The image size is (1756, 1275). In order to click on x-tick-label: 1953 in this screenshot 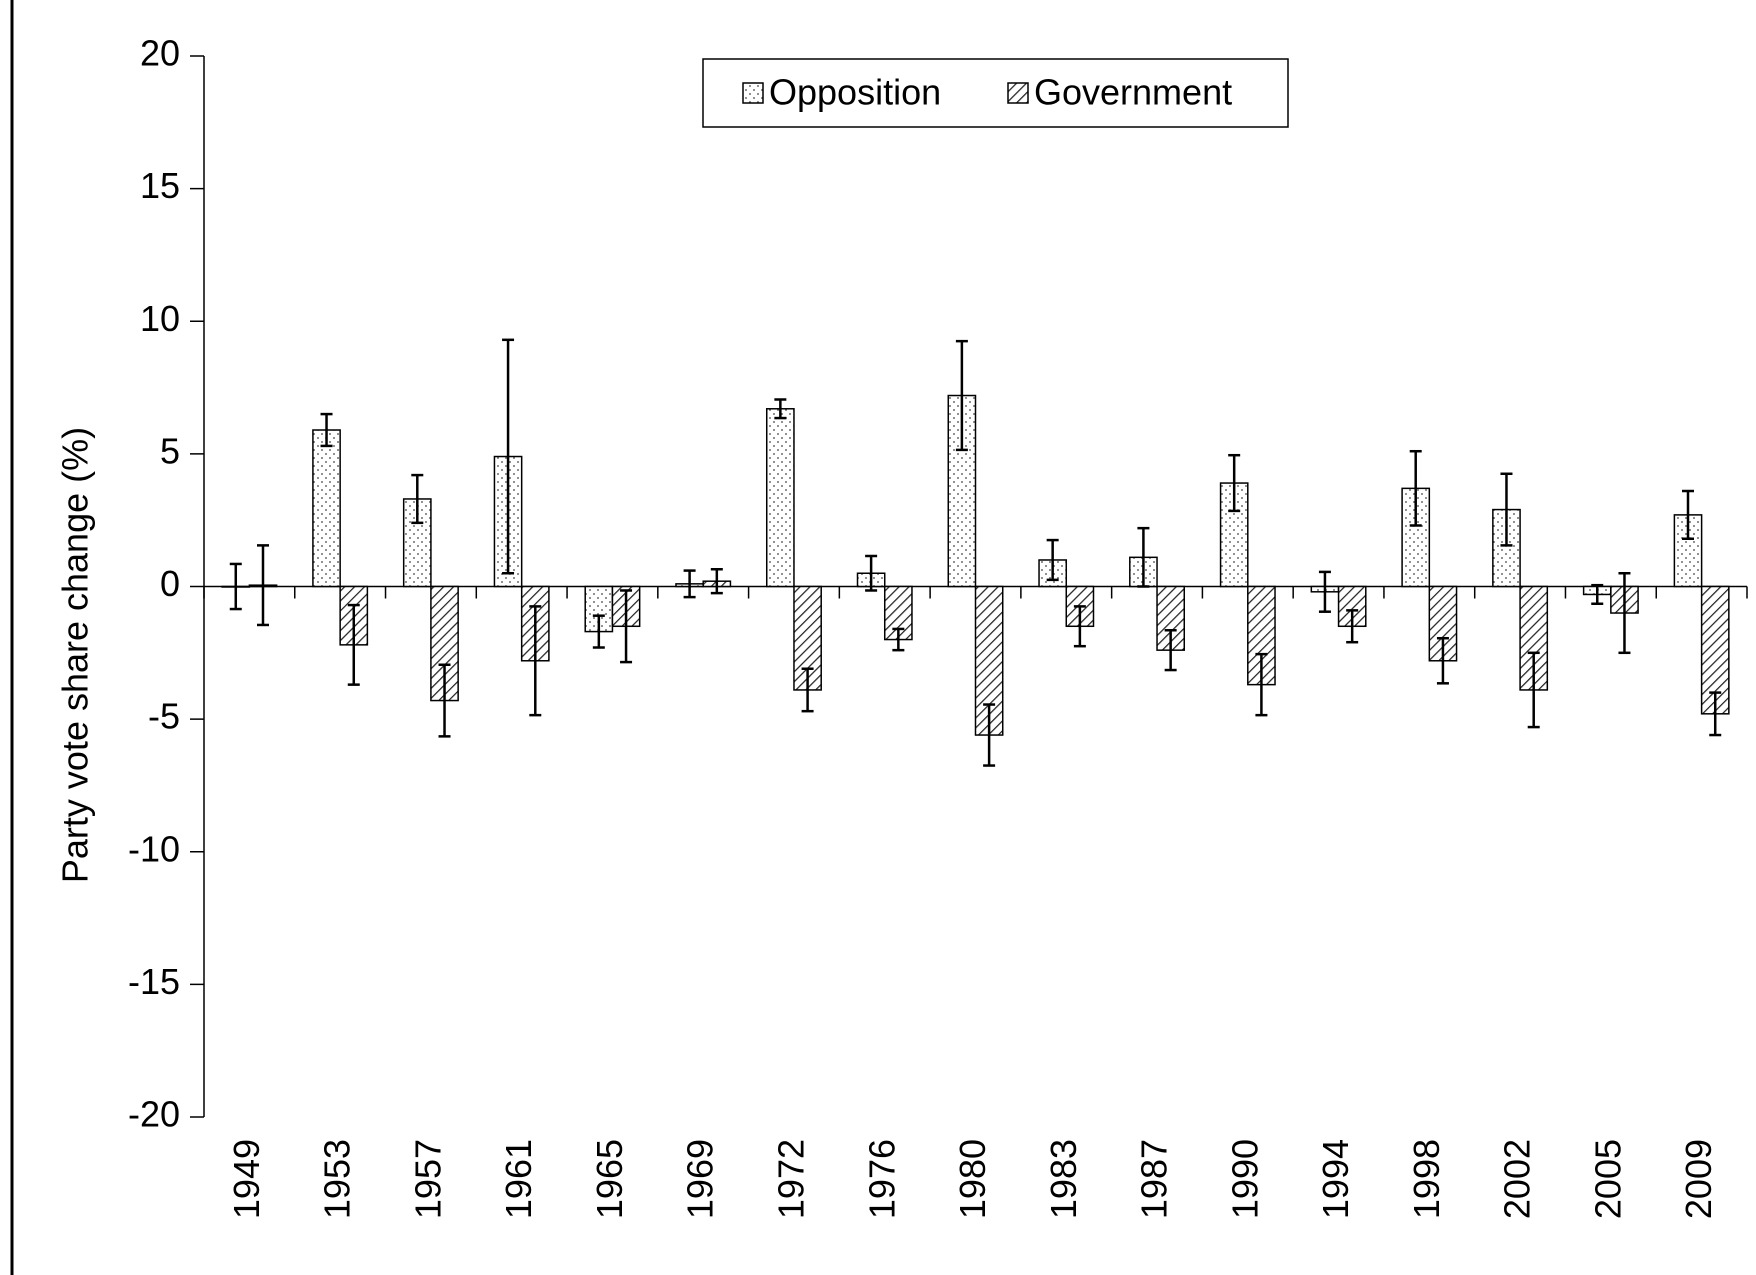, I will do `click(337, 1179)`.